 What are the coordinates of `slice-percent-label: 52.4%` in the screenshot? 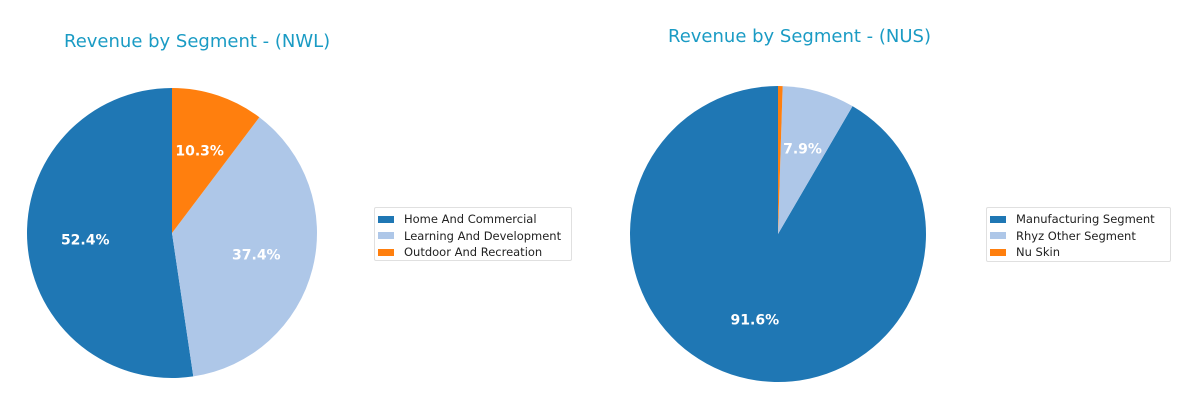 It's located at (85, 240).